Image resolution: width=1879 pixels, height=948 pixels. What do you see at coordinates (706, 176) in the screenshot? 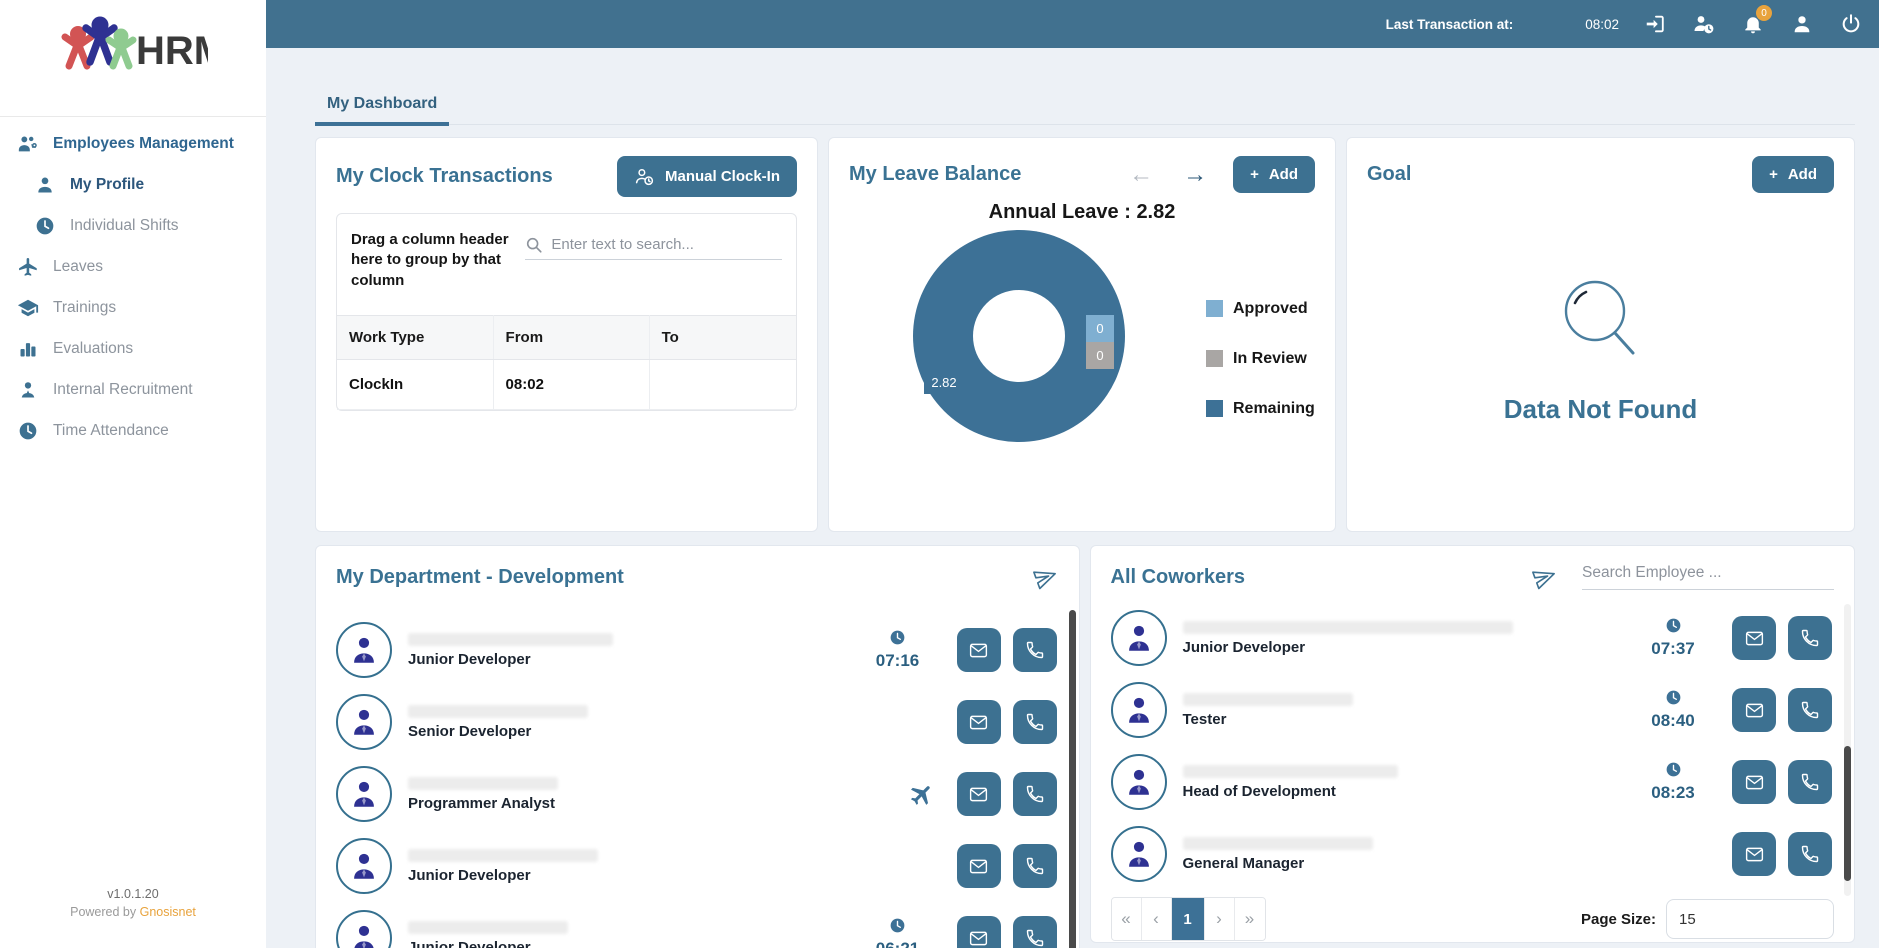
I see `manual-clock-in-button: Manual Clock-In` at bounding box center [706, 176].